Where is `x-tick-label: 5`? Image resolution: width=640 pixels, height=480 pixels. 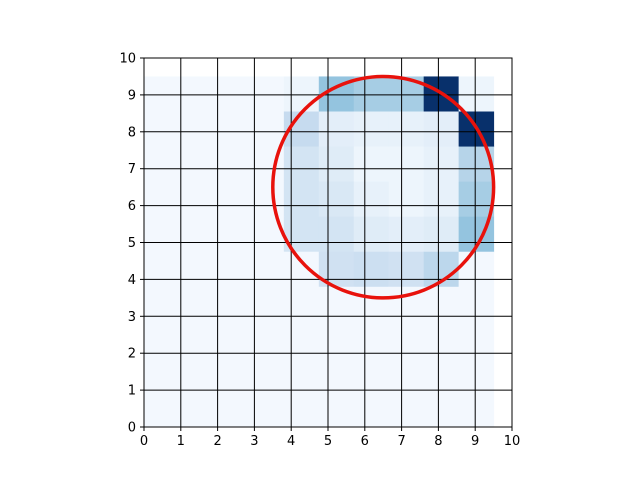
x-tick-label: 5 is located at coordinates (328, 441).